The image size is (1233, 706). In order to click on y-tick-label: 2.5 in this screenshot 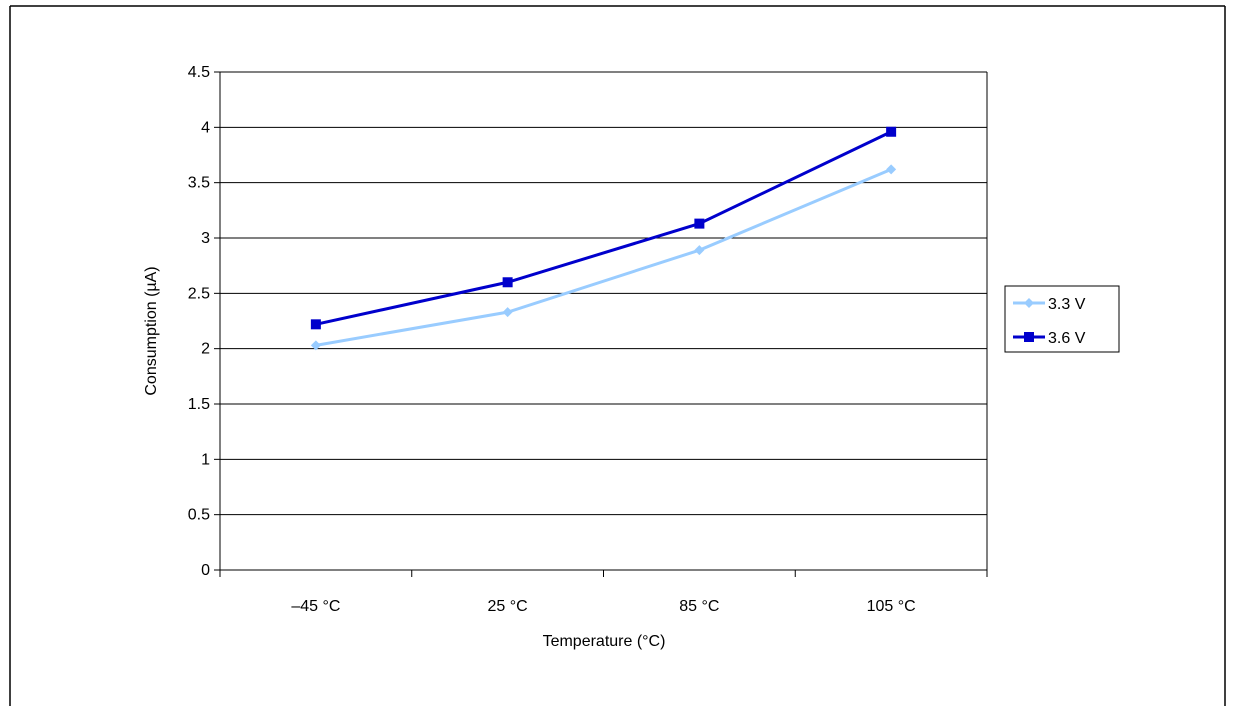, I will do `click(199, 293)`.